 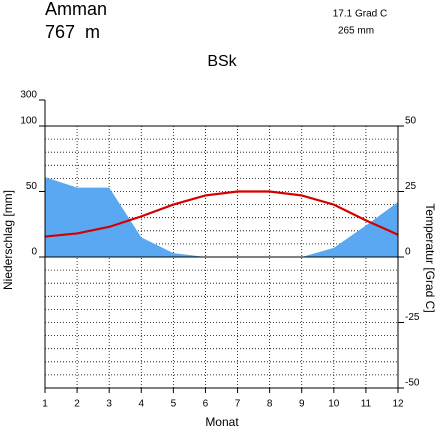 What do you see at coordinates (34, 252) in the screenshot?
I see `y-tick-label: 0` at bounding box center [34, 252].